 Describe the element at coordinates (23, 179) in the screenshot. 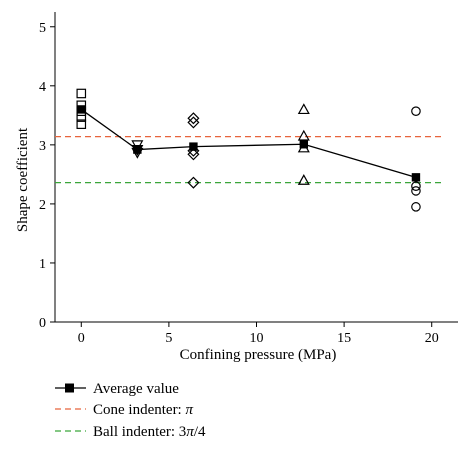

I see `y-axis-title: Shape coefficient` at that location.